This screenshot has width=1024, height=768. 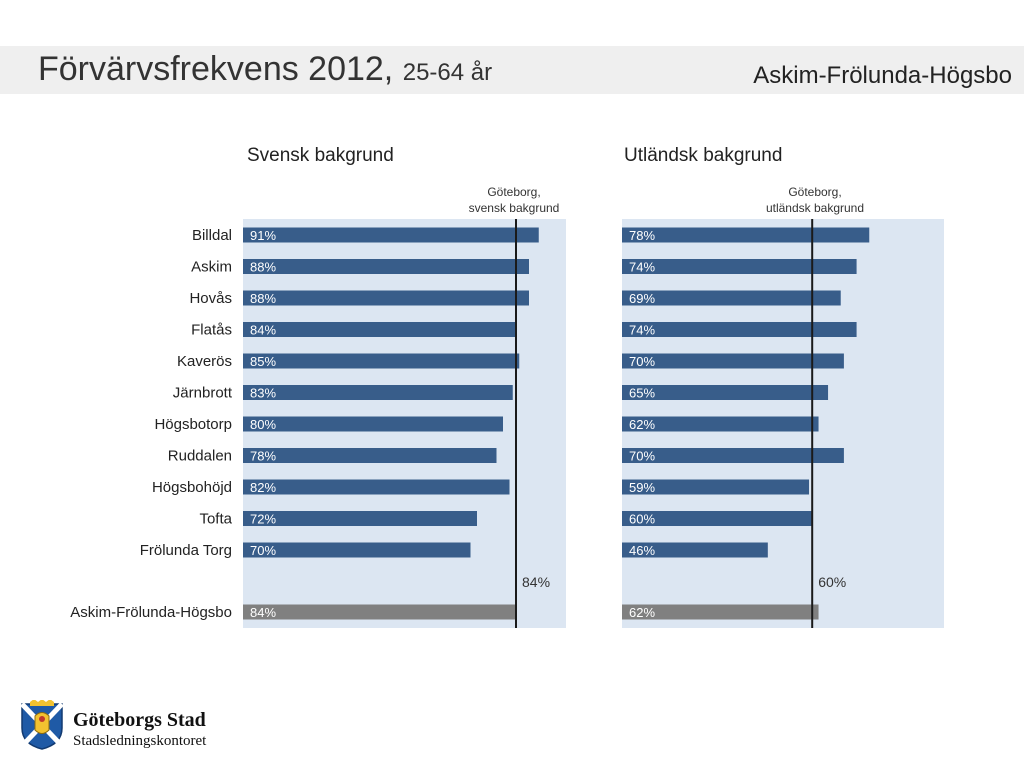 What do you see at coordinates (263, 456) in the screenshot?
I see `left-bar-label-7: 78%` at bounding box center [263, 456].